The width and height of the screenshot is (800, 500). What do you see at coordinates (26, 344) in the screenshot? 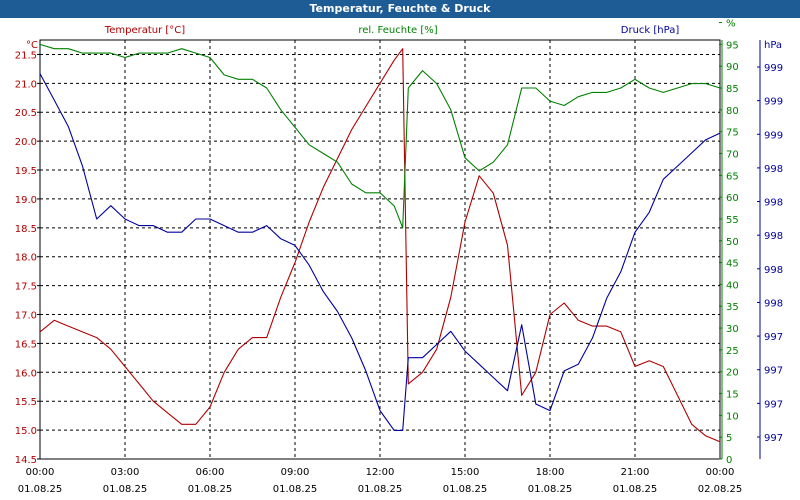
I see `temperature-tick-label: 16.5` at bounding box center [26, 344].